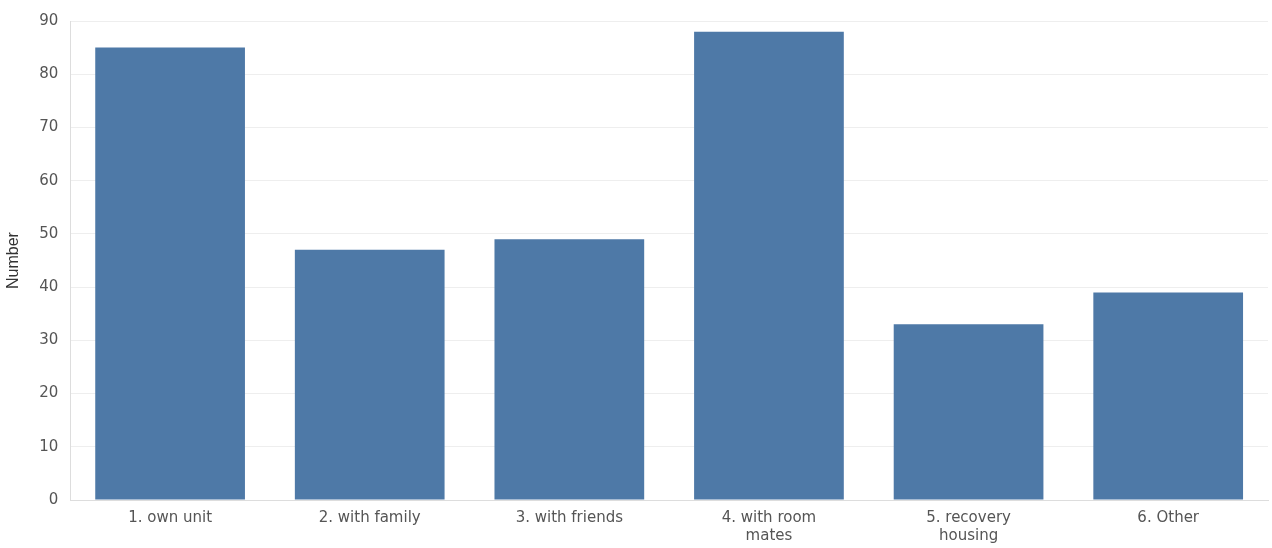 The height and width of the screenshot is (548, 1272). Describe the element at coordinates (769, 525) in the screenshot. I see `x-tick-label: 4. with room mates` at that location.